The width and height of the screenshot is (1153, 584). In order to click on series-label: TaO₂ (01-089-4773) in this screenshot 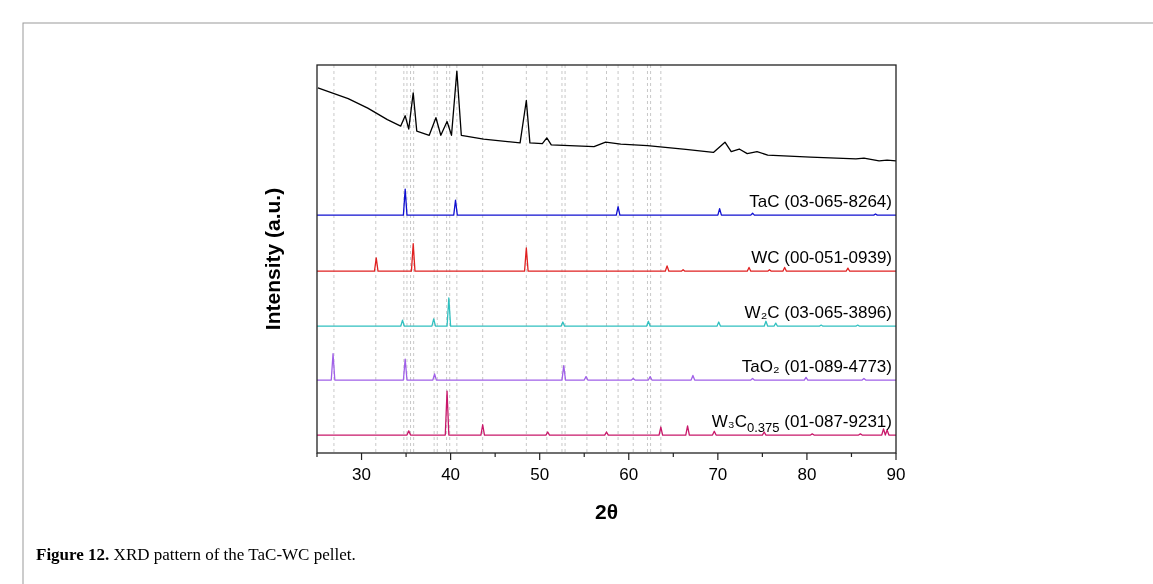, I will do `click(816, 367)`.